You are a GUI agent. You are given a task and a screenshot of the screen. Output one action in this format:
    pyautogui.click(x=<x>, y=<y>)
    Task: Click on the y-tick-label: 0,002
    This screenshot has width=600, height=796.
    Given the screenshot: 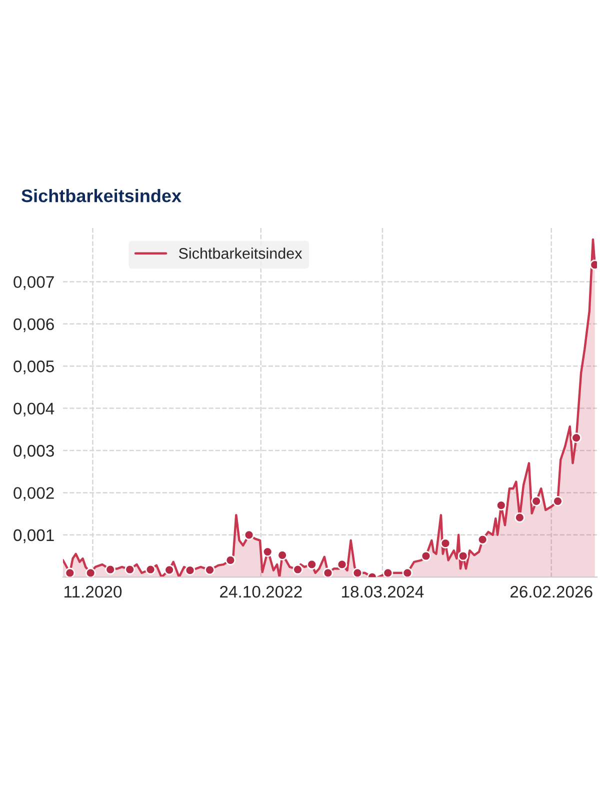 What is the action you would take?
    pyautogui.click(x=34, y=494)
    